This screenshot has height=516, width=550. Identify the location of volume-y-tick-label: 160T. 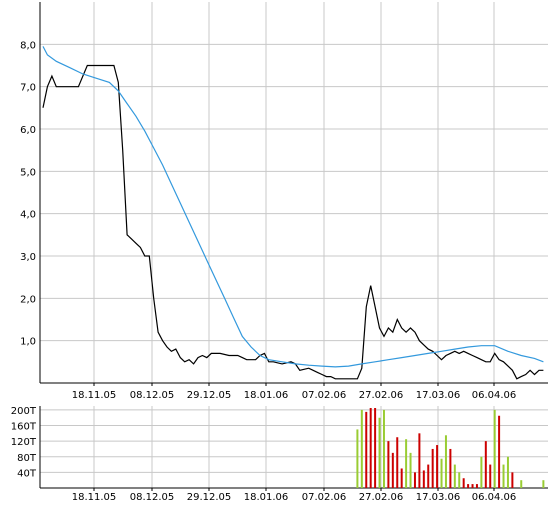
(24, 427).